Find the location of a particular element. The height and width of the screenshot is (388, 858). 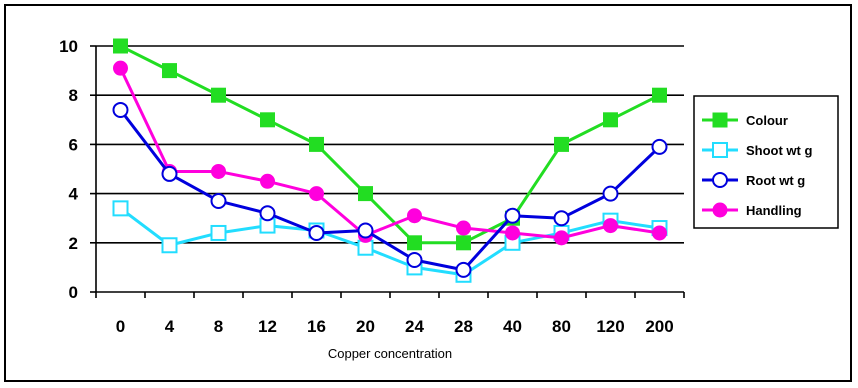

x-tick-label: 200 is located at coordinates (659, 326).